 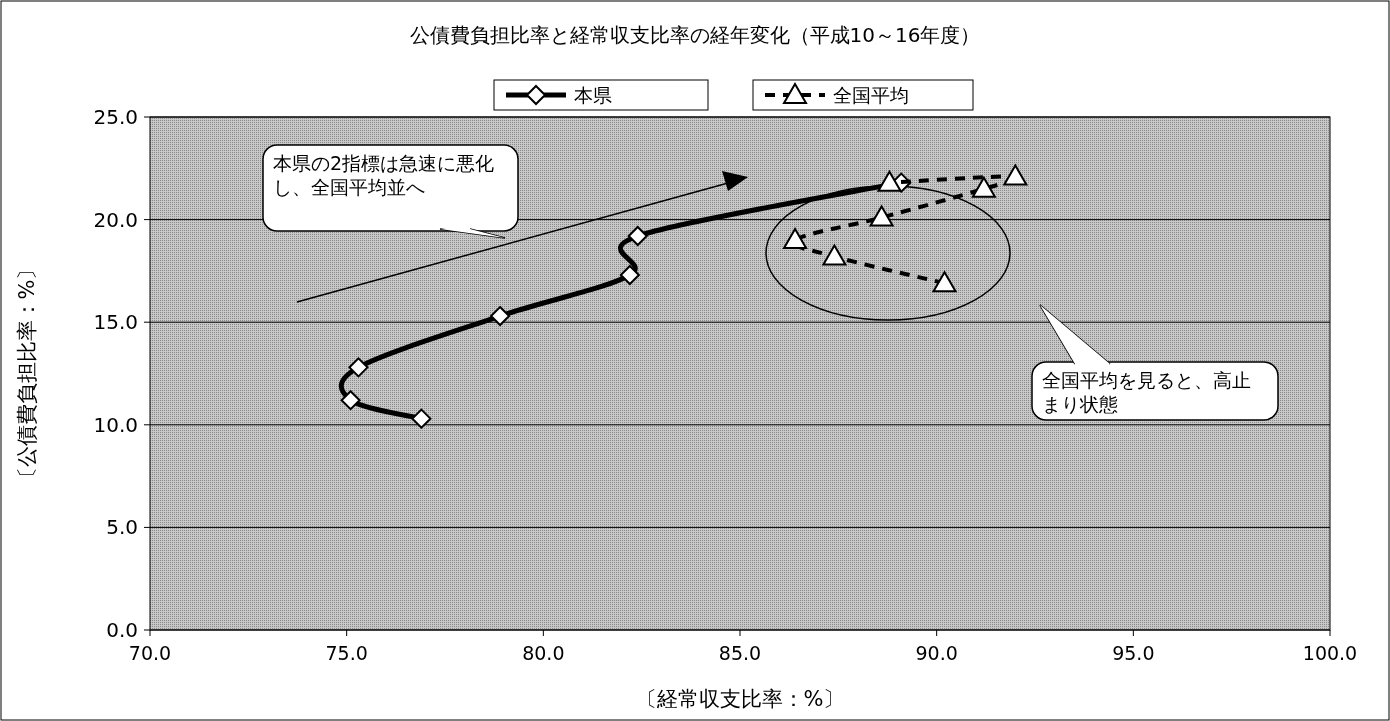 What do you see at coordinates (740, 653) in the screenshot?
I see `x-tick-label: 85.0` at bounding box center [740, 653].